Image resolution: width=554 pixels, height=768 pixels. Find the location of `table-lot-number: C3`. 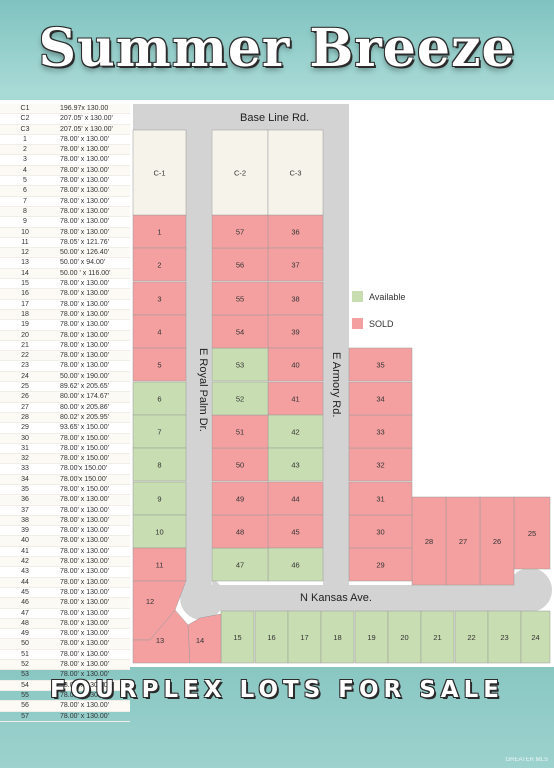

table-lot-number: C3 is located at coordinates (25, 129).